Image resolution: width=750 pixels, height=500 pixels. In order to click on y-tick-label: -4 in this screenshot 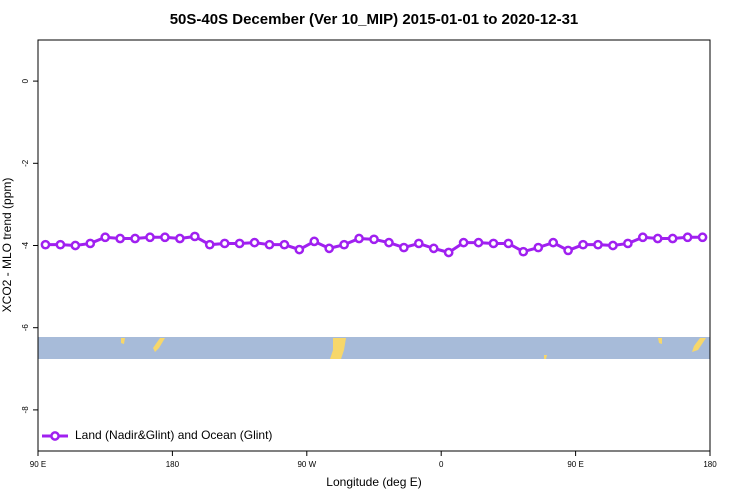, I will do `click(25, 245)`.